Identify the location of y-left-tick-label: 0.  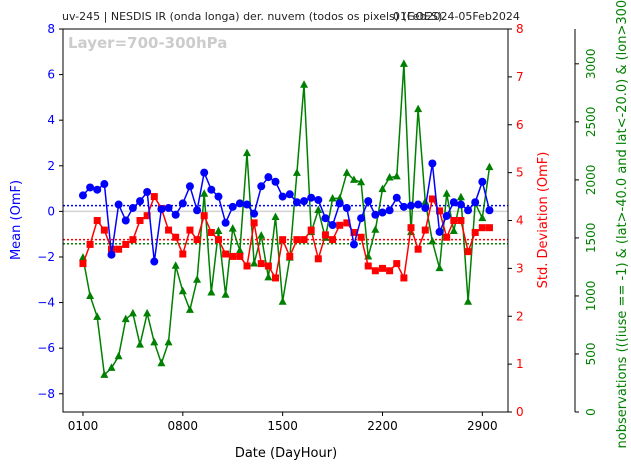
(51, 211).